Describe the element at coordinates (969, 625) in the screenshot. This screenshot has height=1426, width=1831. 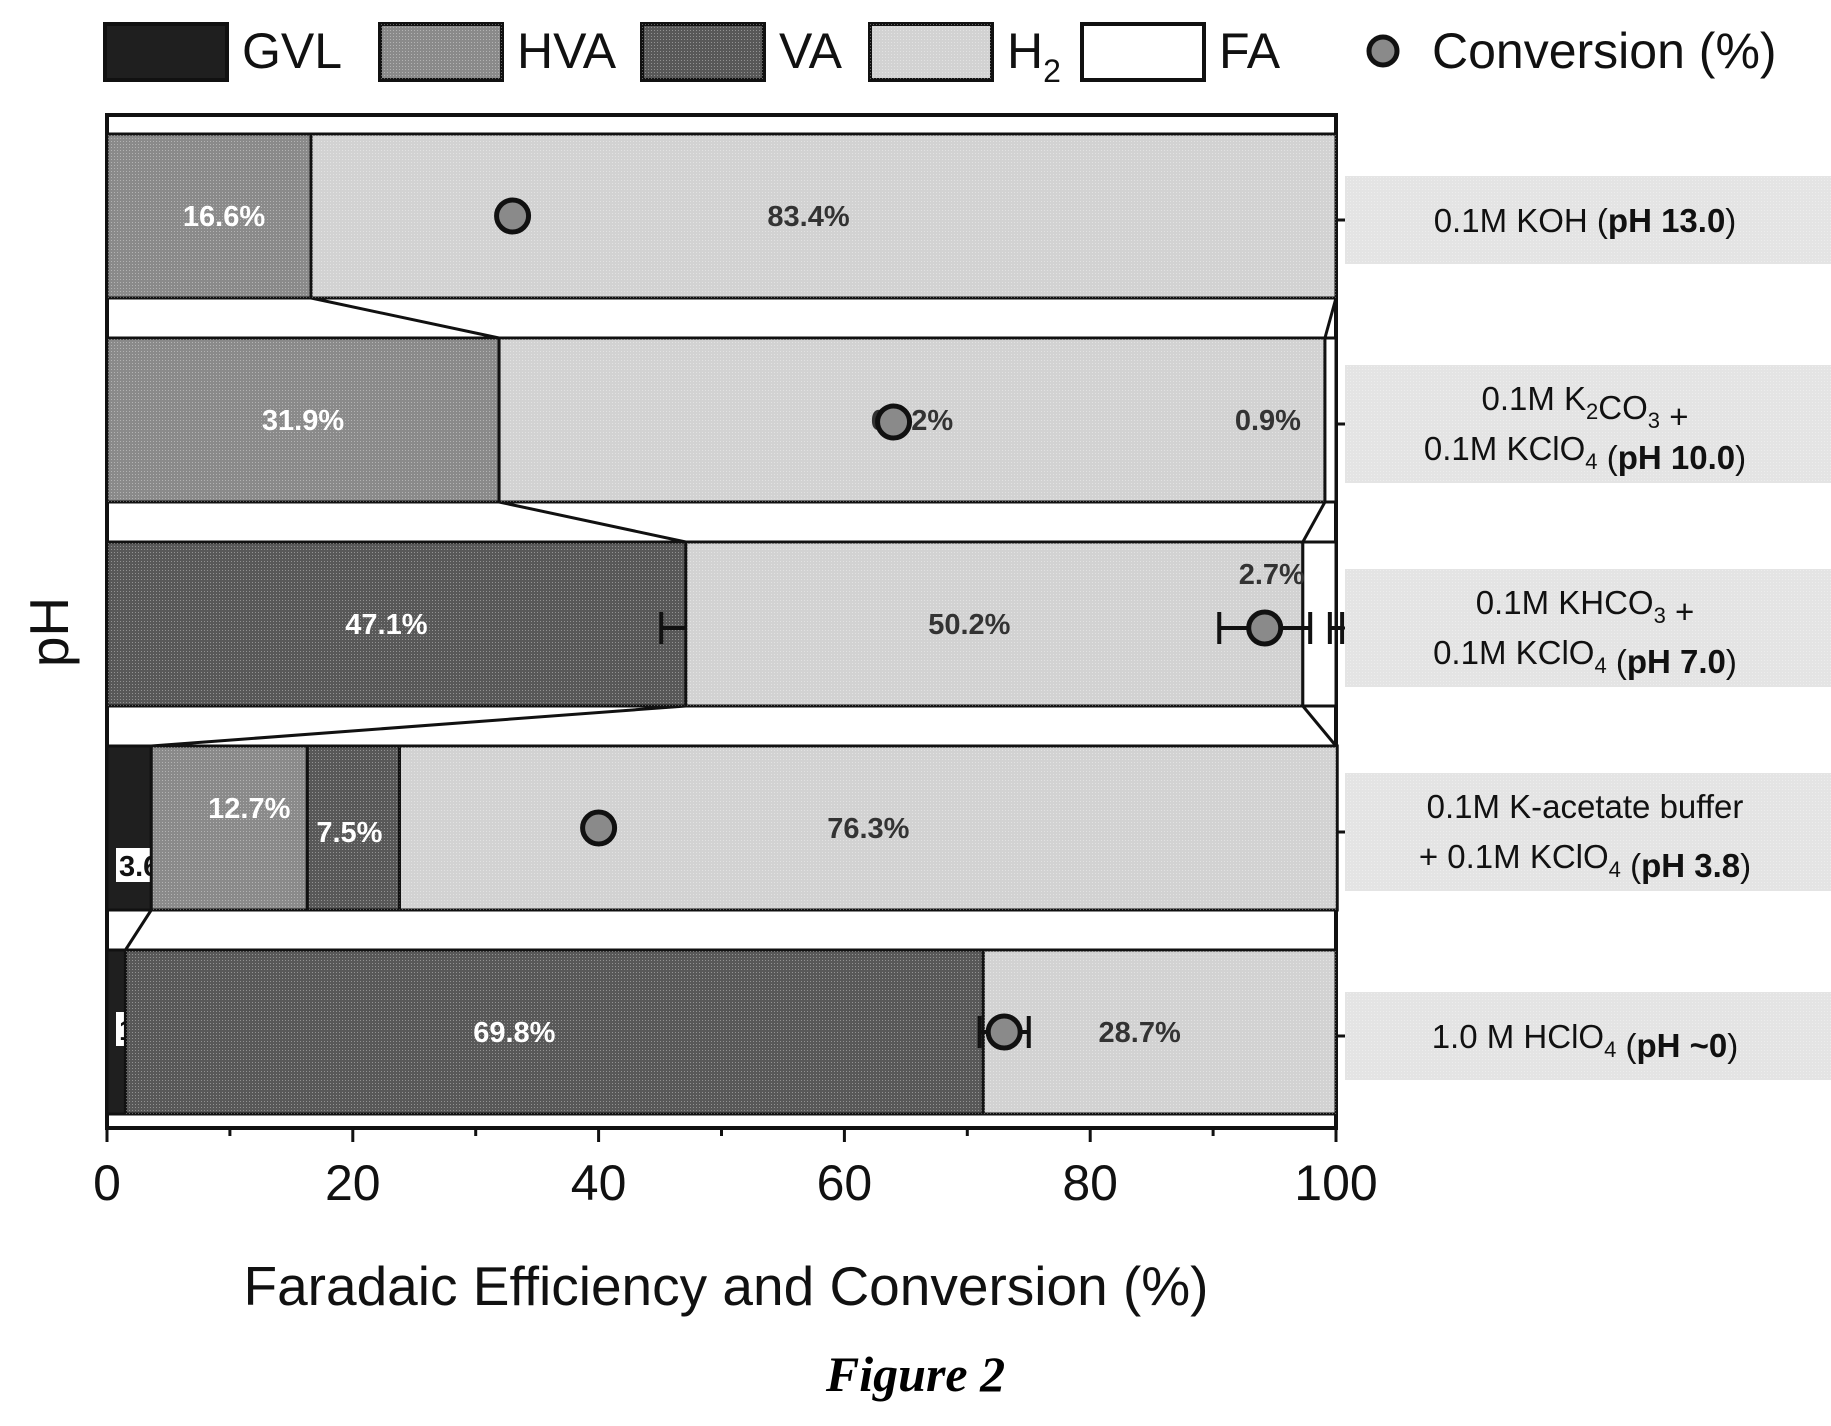
I see `data-label-h2: 50.2%` at that location.